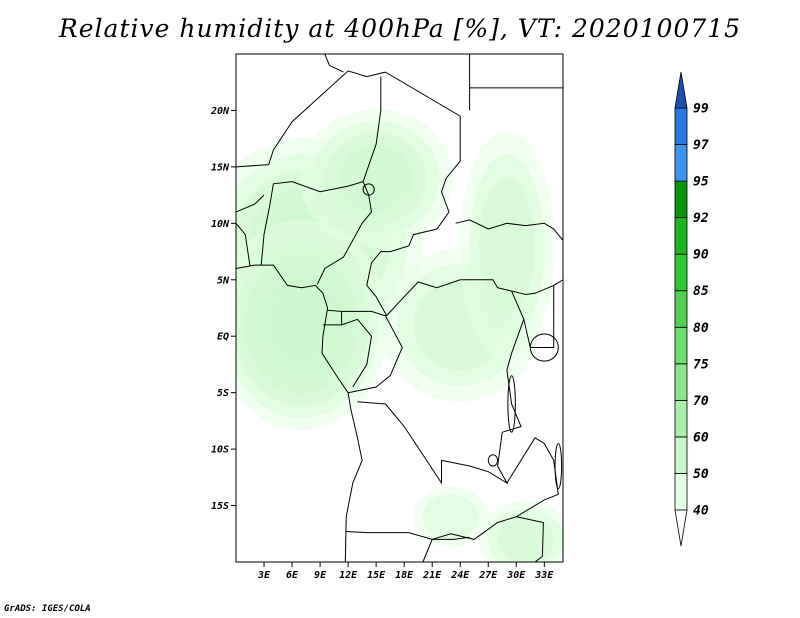  I want to click on lon-tick-label: 33E, so click(544, 575).